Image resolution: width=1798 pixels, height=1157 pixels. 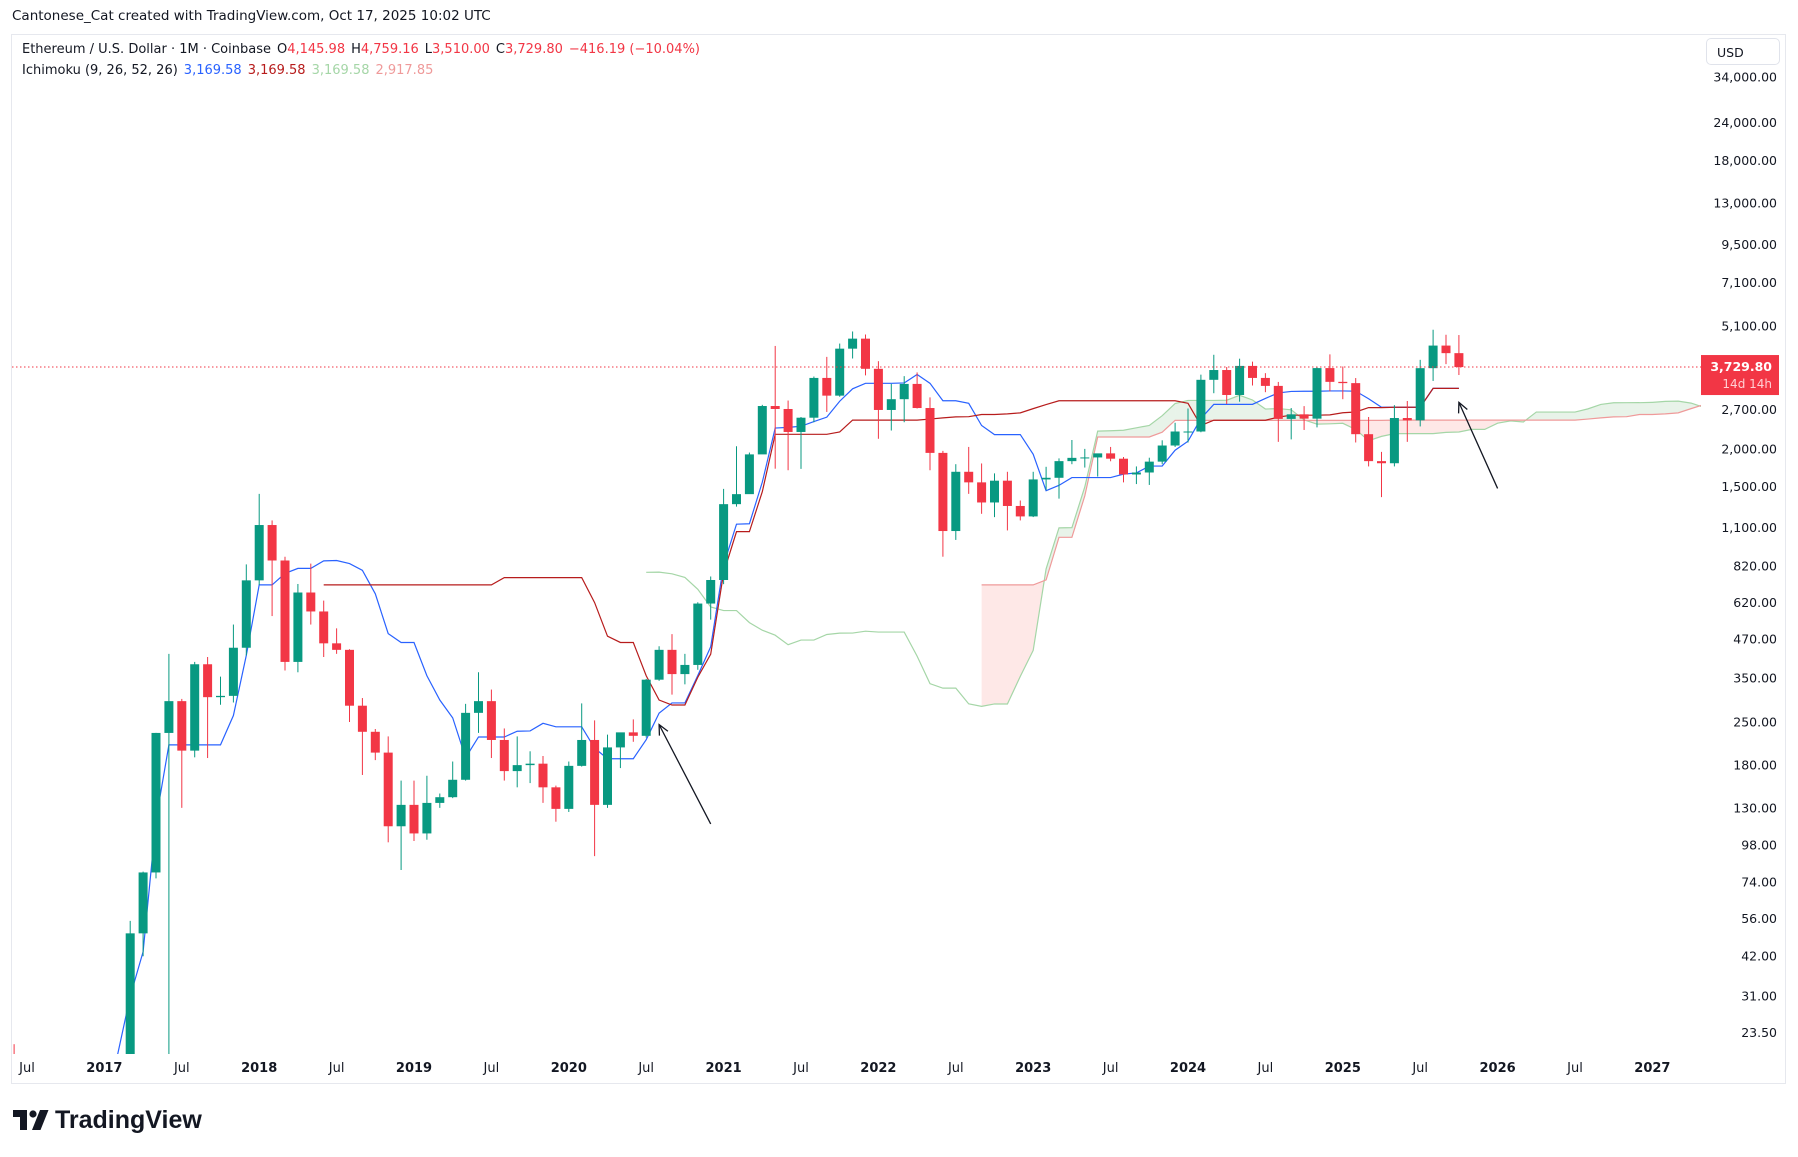 What do you see at coordinates (1745, 203) in the screenshot?
I see `price-tick-label: 13,000.00` at bounding box center [1745, 203].